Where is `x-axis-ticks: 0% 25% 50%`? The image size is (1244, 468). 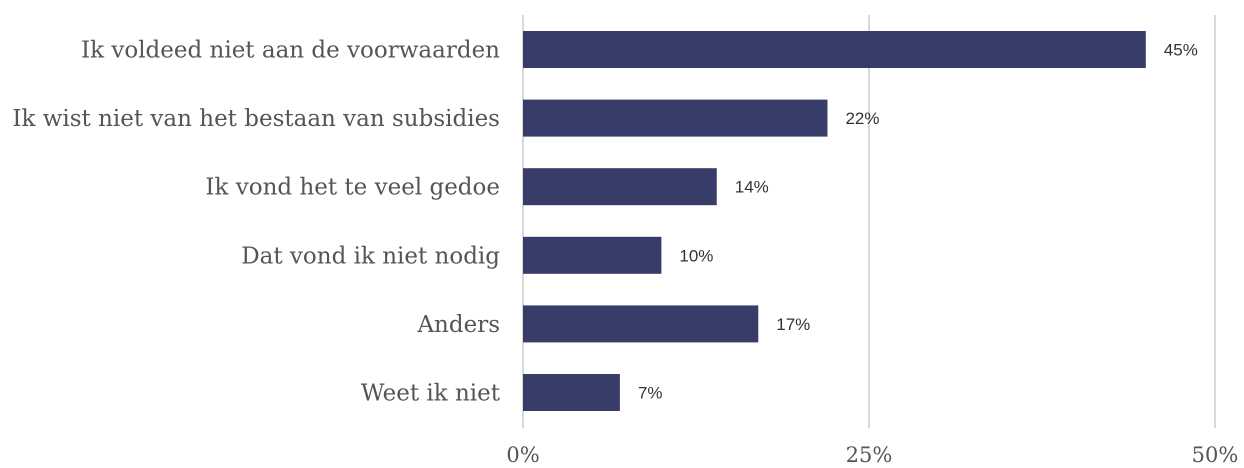
x-axis-ticks: 0% 25% 50% is located at coordinates (872, 455).